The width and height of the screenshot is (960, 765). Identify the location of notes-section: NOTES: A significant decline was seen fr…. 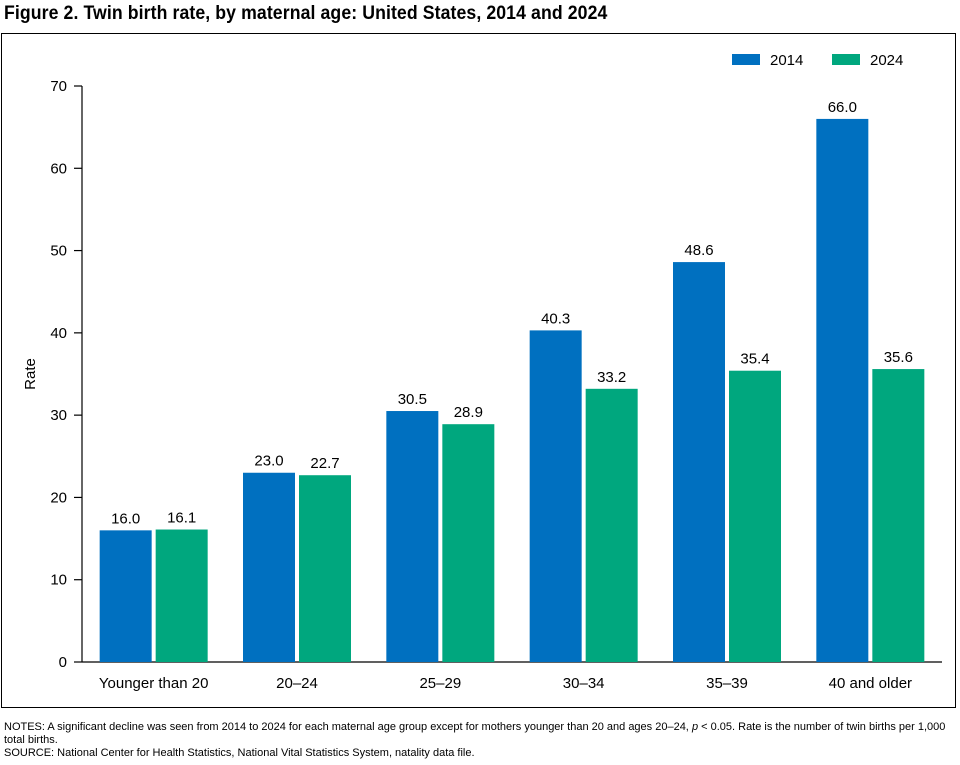
(479, 740).